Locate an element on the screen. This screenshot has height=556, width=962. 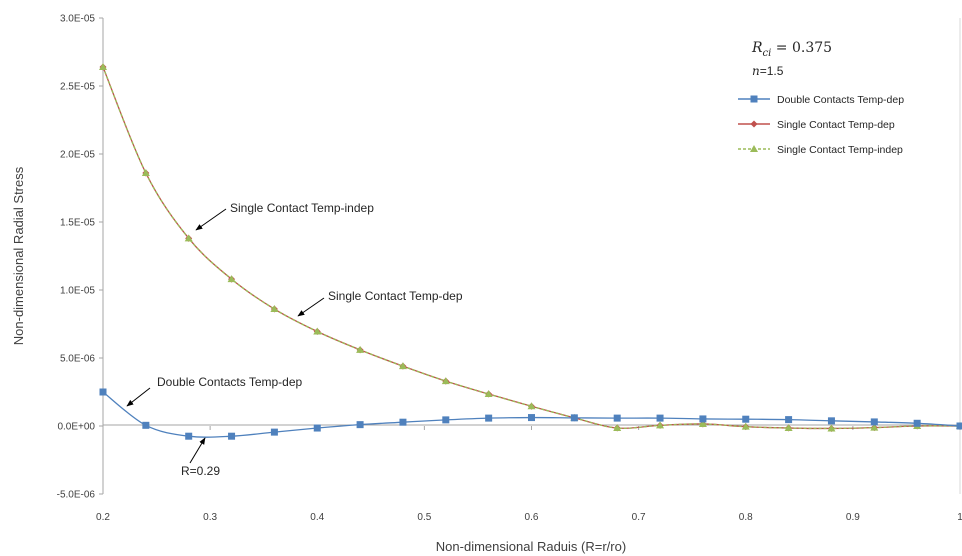
y-tick-label: 3.0E-05 is located at coordinates (77, 19).